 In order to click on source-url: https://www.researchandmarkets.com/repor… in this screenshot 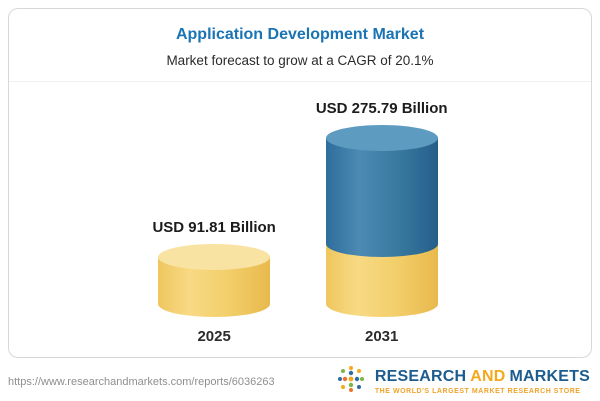, I will do `click(141, 381)`.